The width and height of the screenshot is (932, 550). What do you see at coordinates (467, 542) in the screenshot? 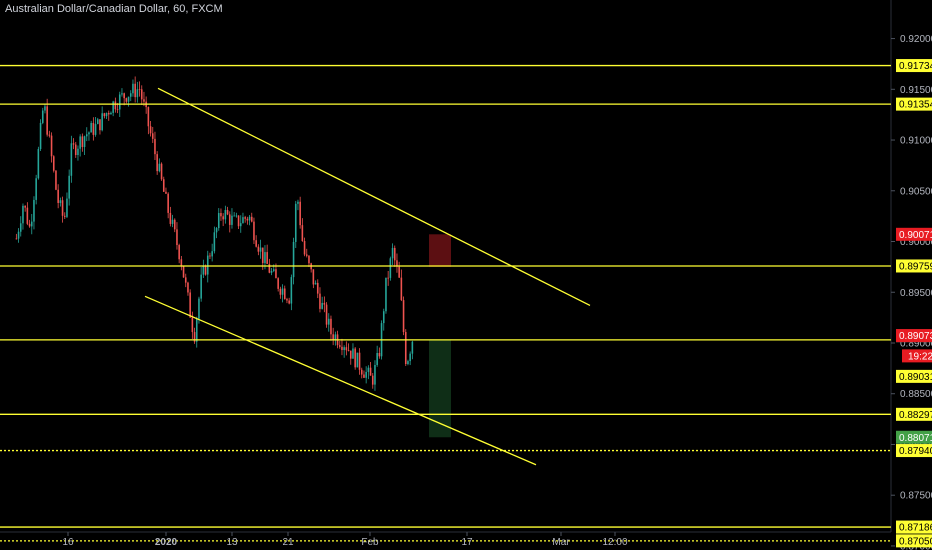
I see `time-tick-label: 17` at bounding box center [467, 542].